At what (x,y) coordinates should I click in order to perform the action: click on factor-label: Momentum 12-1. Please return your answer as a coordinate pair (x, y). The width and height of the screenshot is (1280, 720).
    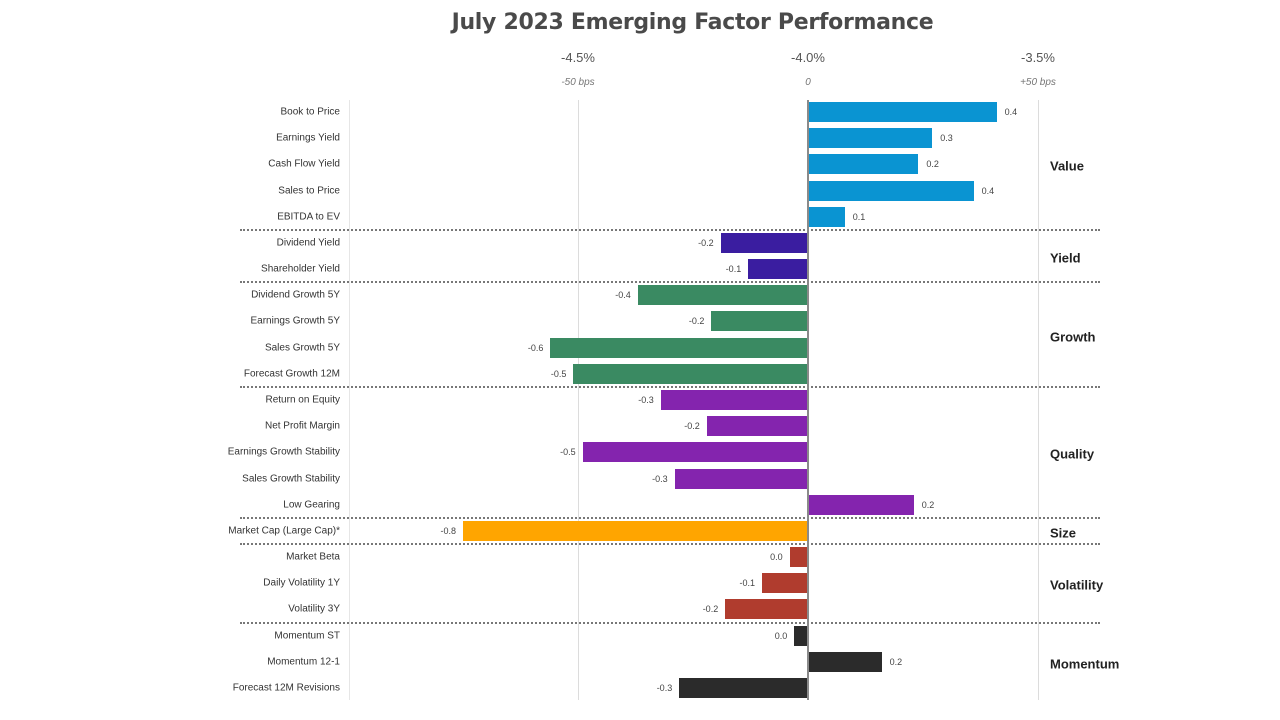
    Looking at the image, I should click on (303, 662).